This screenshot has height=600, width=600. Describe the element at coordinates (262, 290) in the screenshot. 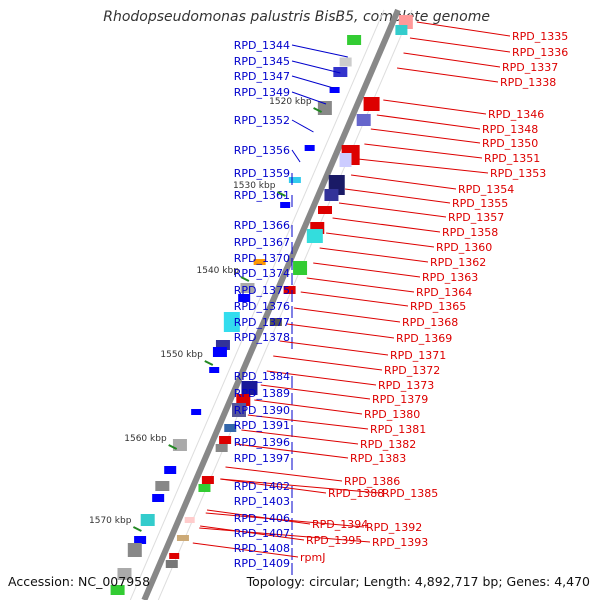

I see `gene-label-left: RPD_1375` at that location.